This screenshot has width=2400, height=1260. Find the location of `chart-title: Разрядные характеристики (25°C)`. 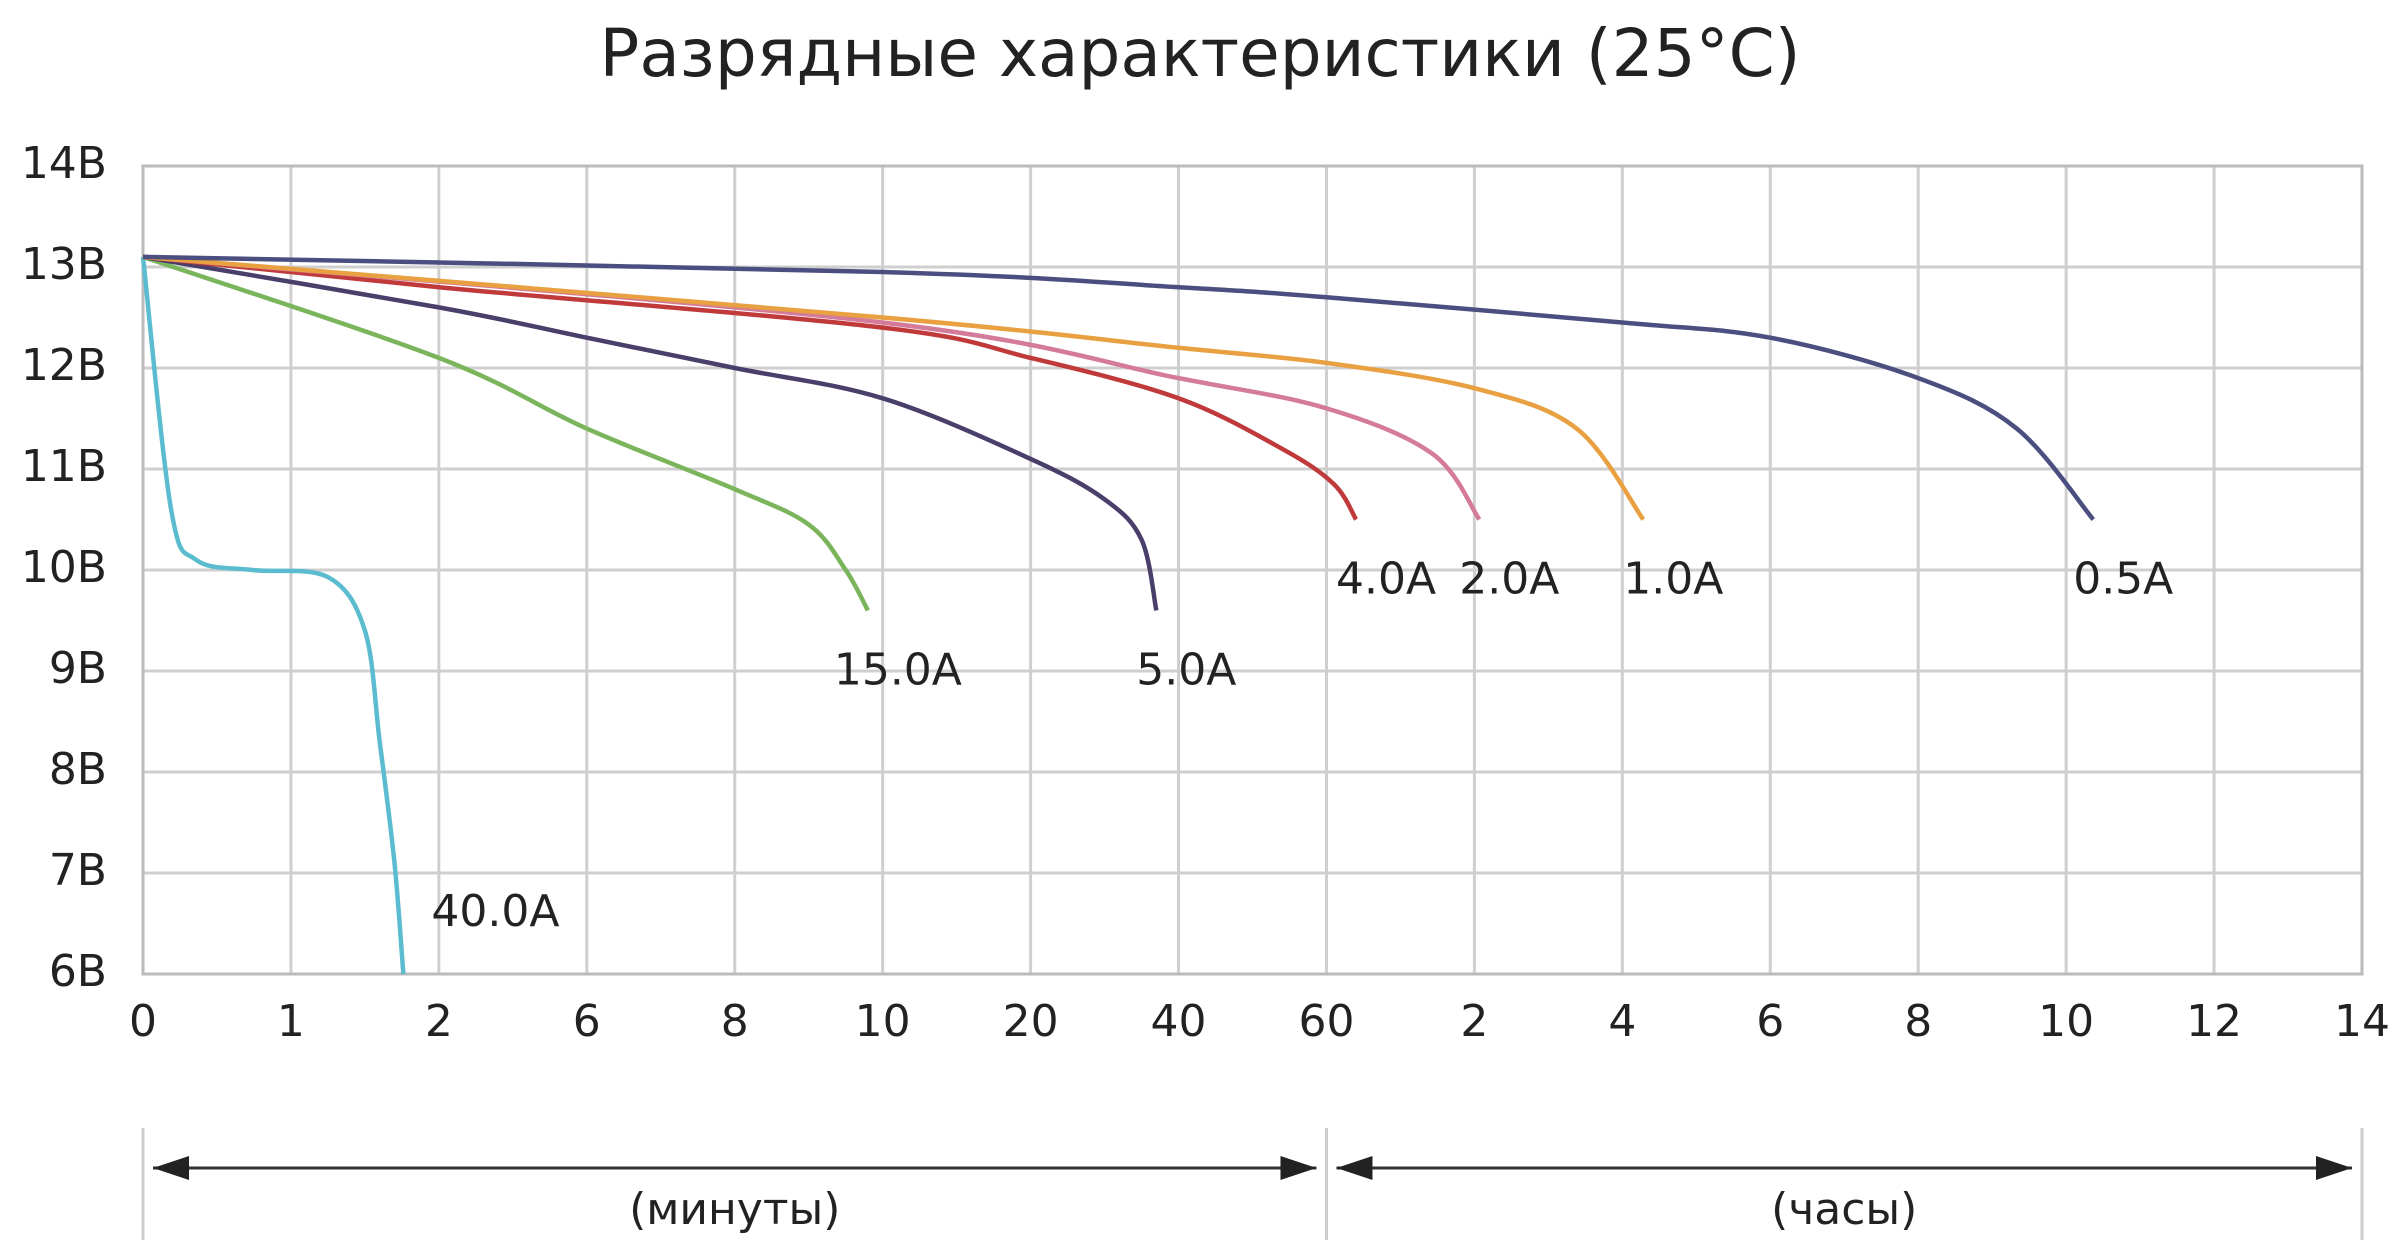

chart-title: Разрядные характеристики (25°C) is located at coordinates (1200, 53).